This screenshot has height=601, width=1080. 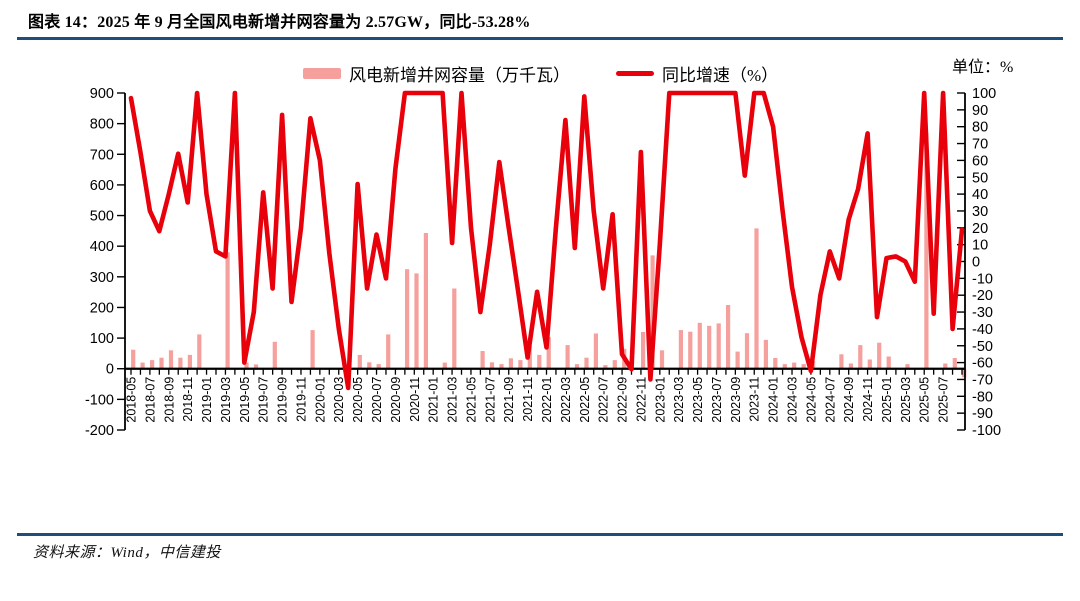 I want to click on svg-text: -90, so click(x=982, y=414).